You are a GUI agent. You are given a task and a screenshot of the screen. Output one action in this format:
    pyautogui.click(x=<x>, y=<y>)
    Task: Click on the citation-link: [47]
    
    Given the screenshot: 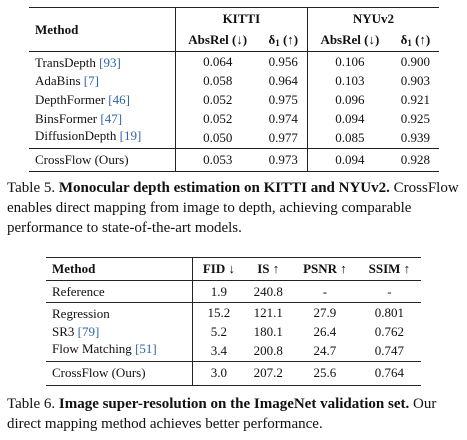 What is the action you would take?
    pyautogui.click(x=111, y=118)
    